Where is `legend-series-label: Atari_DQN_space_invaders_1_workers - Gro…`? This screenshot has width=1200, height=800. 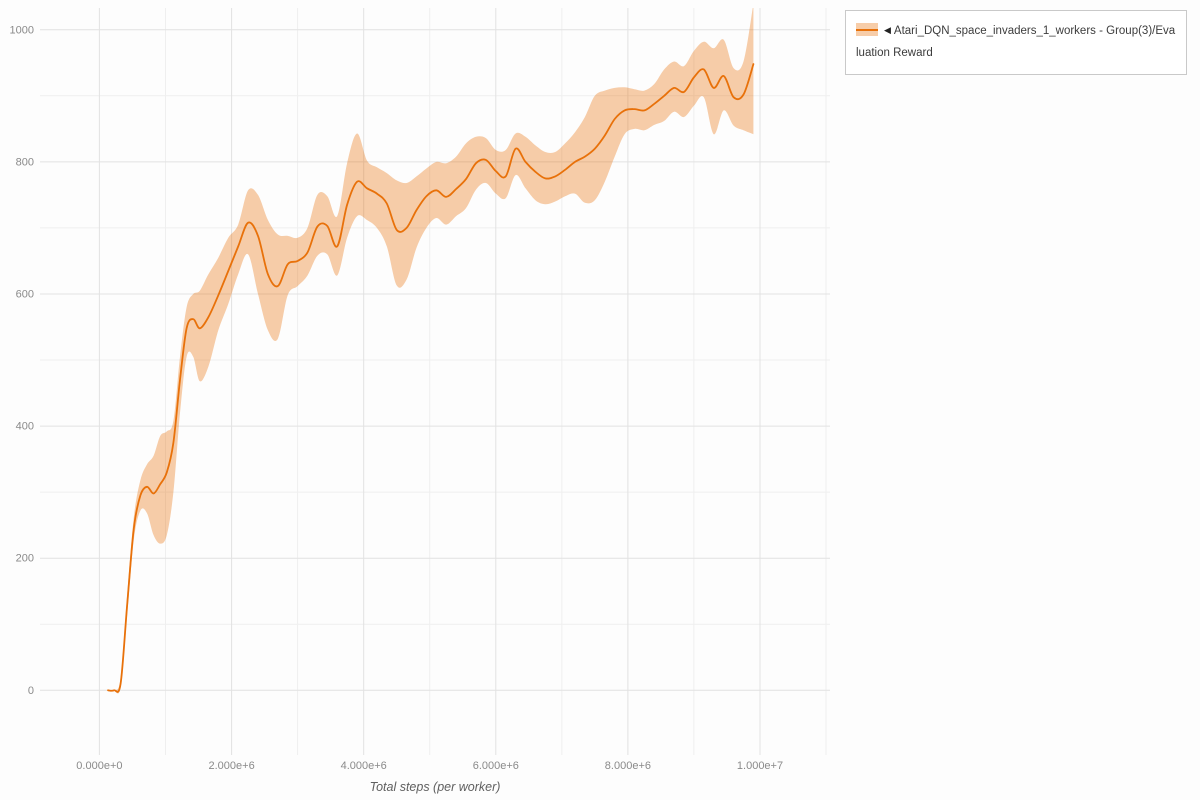
legend-series-label: Atari_DQN_space_invaders_1_workers - Gro… is located at coordinates (1016, 42).